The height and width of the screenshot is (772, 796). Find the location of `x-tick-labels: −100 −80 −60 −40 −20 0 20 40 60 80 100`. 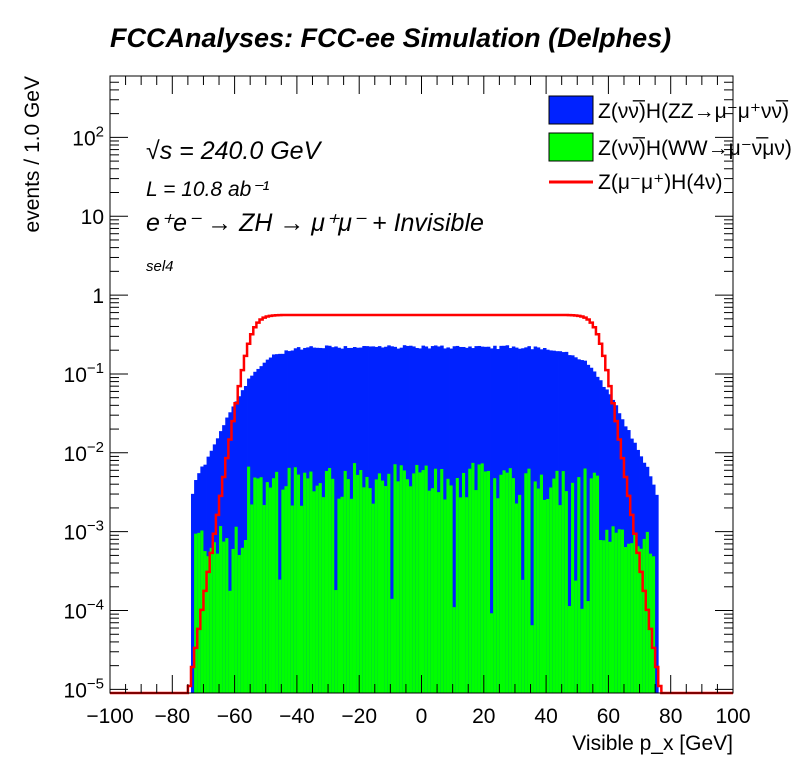

x-tick-labels: −100 −80 −60 −40 −20 0 20 40 60 80 100 is located at coordinates (418, 716).